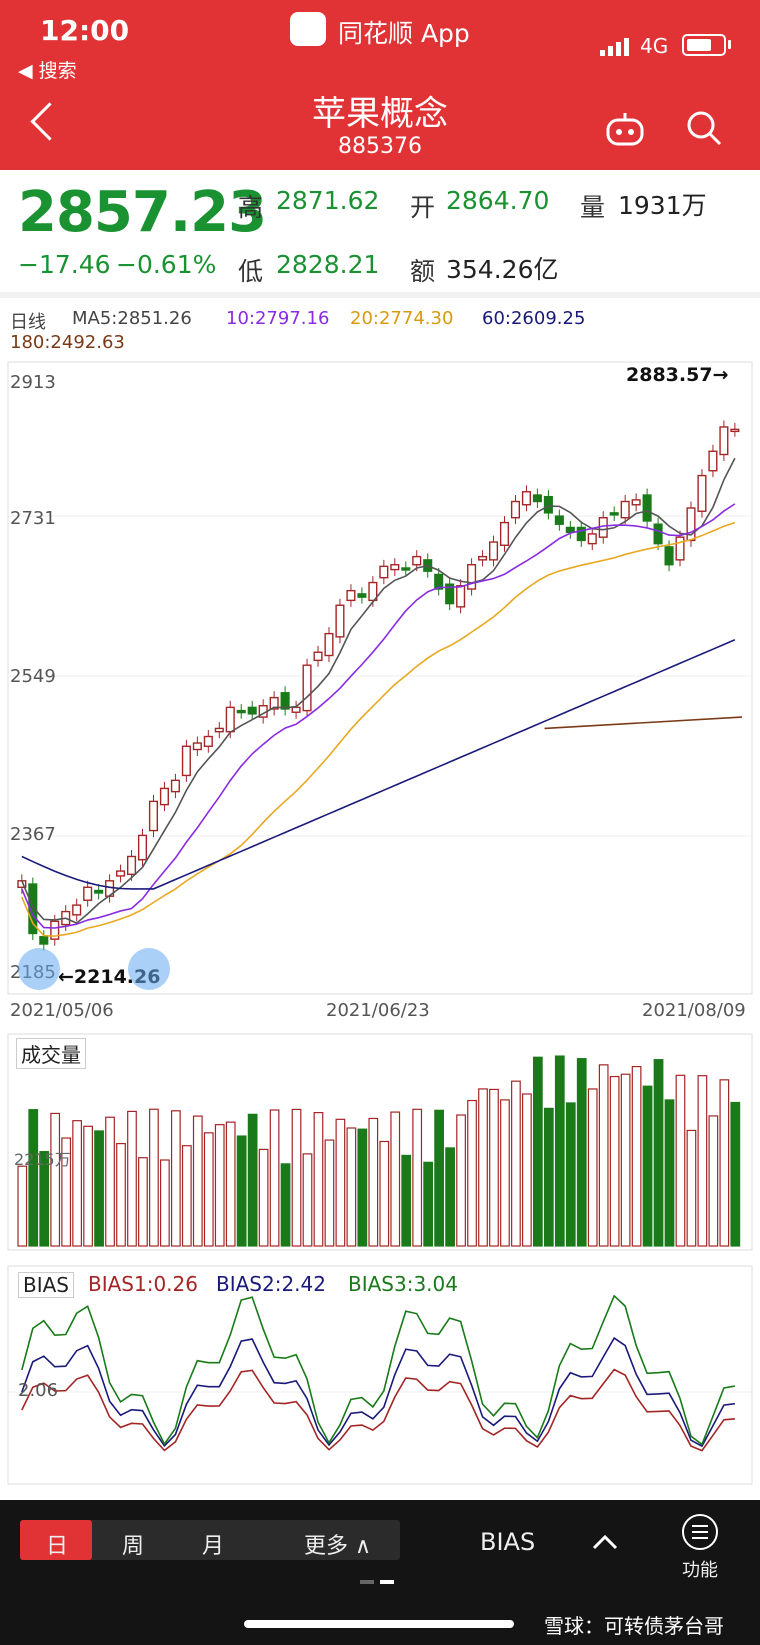 The width and height of the screenshot is (760, 1645). What do you see at coordinates (729, 44) in the screenshot?
I see `battery-tip` at bounding box center [729, 44].